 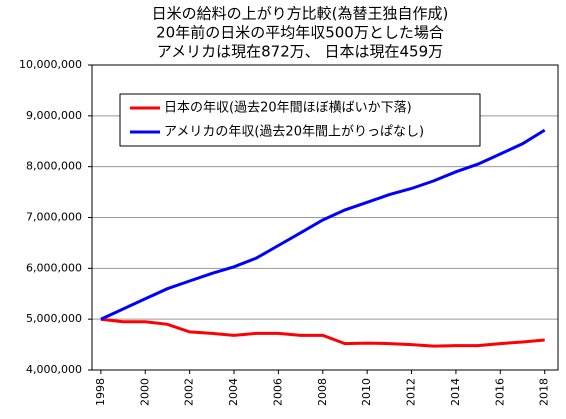 What do you see at coordinates (277, 392) in the screenshot?
I see `x-tick-label: 2006` at bounding box center [277, 392].